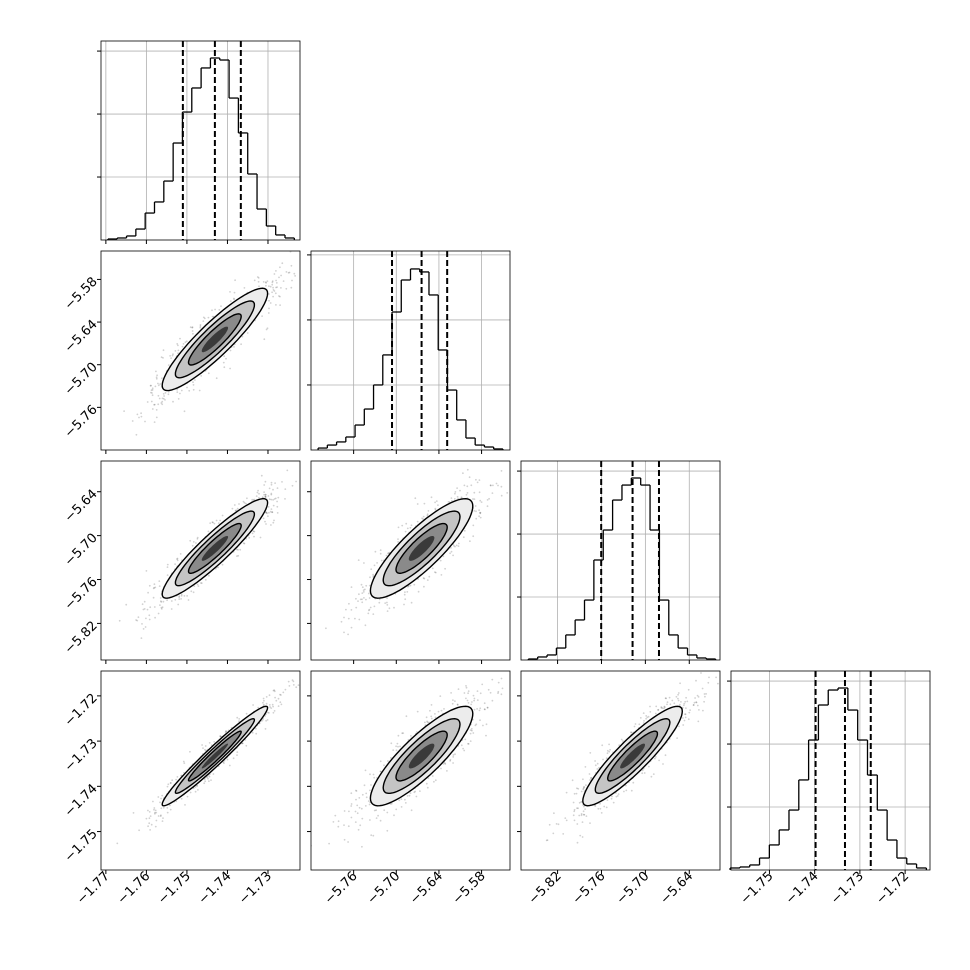  What do you see at coordinates (81, 800) in the screenshot?
I see `y-tick-label: −1.74` at bounding box center [81, 800].